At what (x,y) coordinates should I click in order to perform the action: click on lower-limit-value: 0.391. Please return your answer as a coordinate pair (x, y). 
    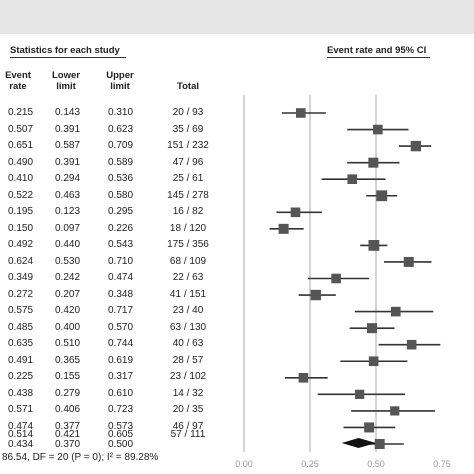
    Looking at the image, I should click on (68, 129).